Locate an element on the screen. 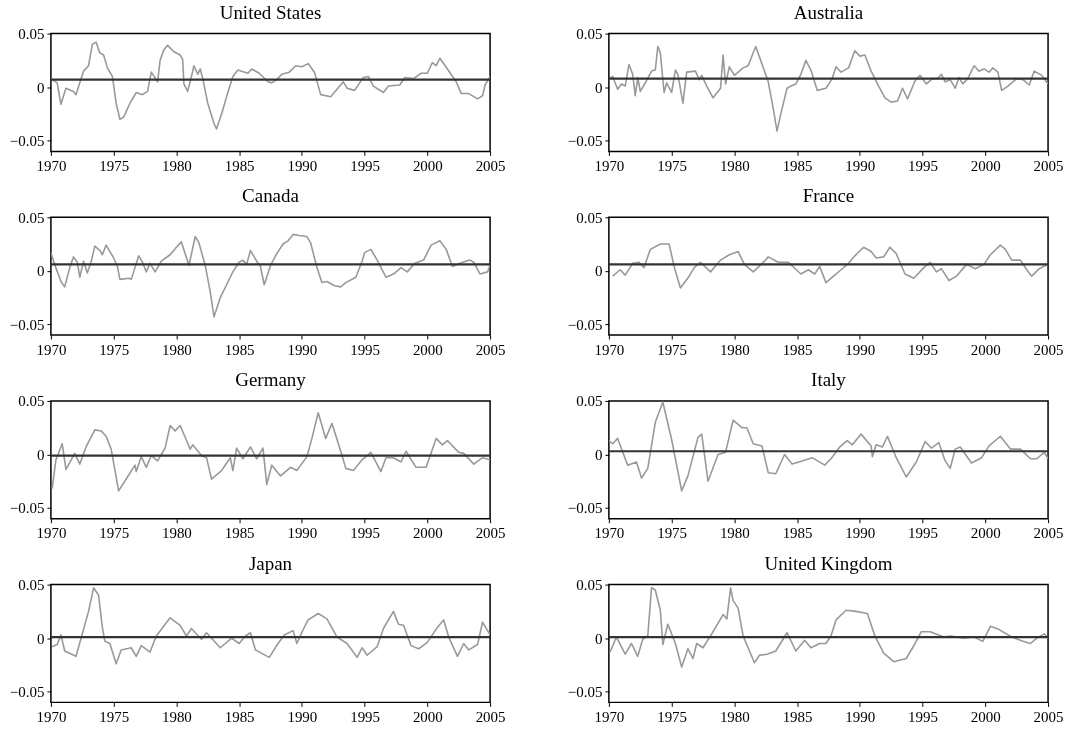 This screenshot has width=1084, height=744. chart-title: United States is located at coordinates (270, 12).